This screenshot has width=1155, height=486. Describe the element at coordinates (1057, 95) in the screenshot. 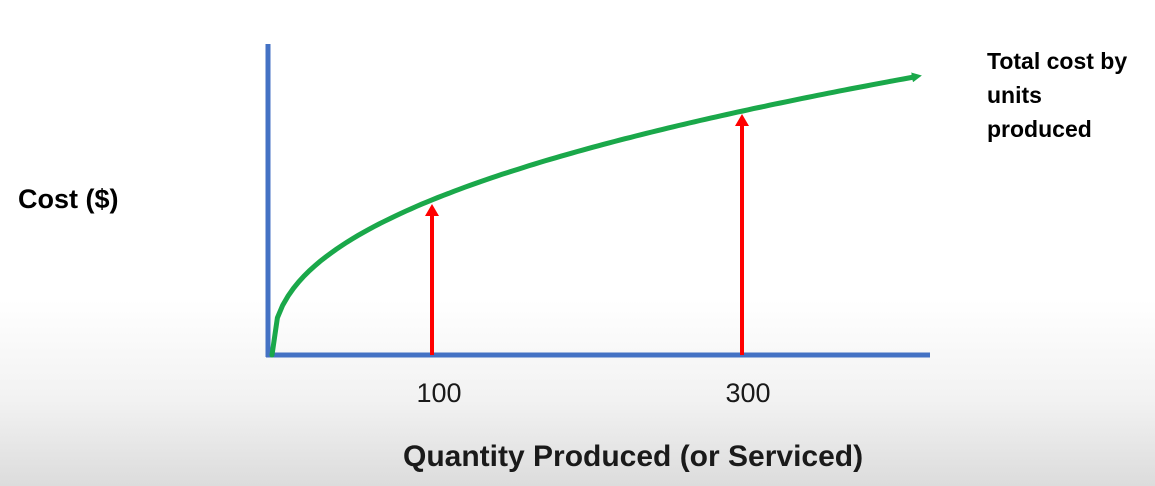

I see `curve-annotation: Total cost by units produced` at that location.